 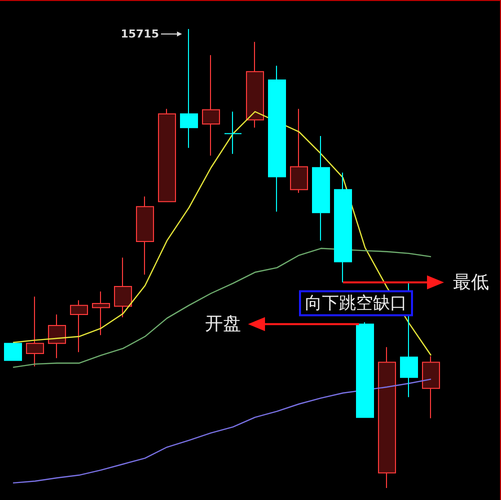 What do you see at coordinates (356, 303) in the screenshot?
I see `annotation: 向下跳空缺口` at bounding box center [356, 303].